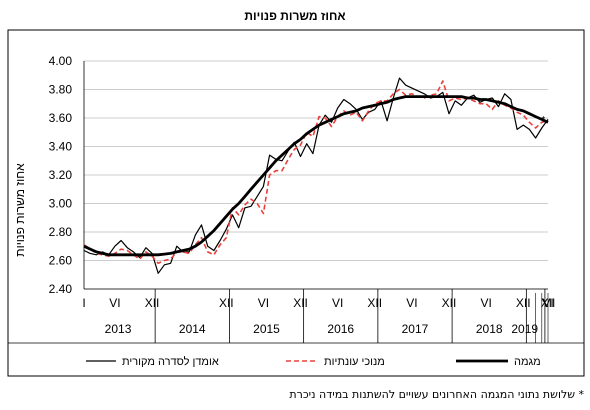 The image size is (590, 410). Describe the element at coordinates (20, 210) in the screenshot. I see `y-axis-label: אחוז משרות פנויות` at that location.